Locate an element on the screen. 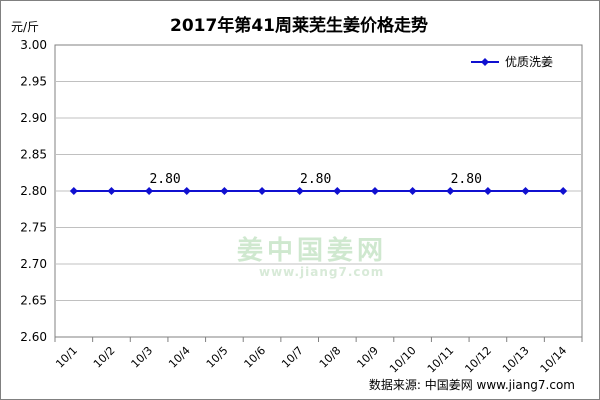  x-tick-label: 10/13 is located at coordinates (516, 360).